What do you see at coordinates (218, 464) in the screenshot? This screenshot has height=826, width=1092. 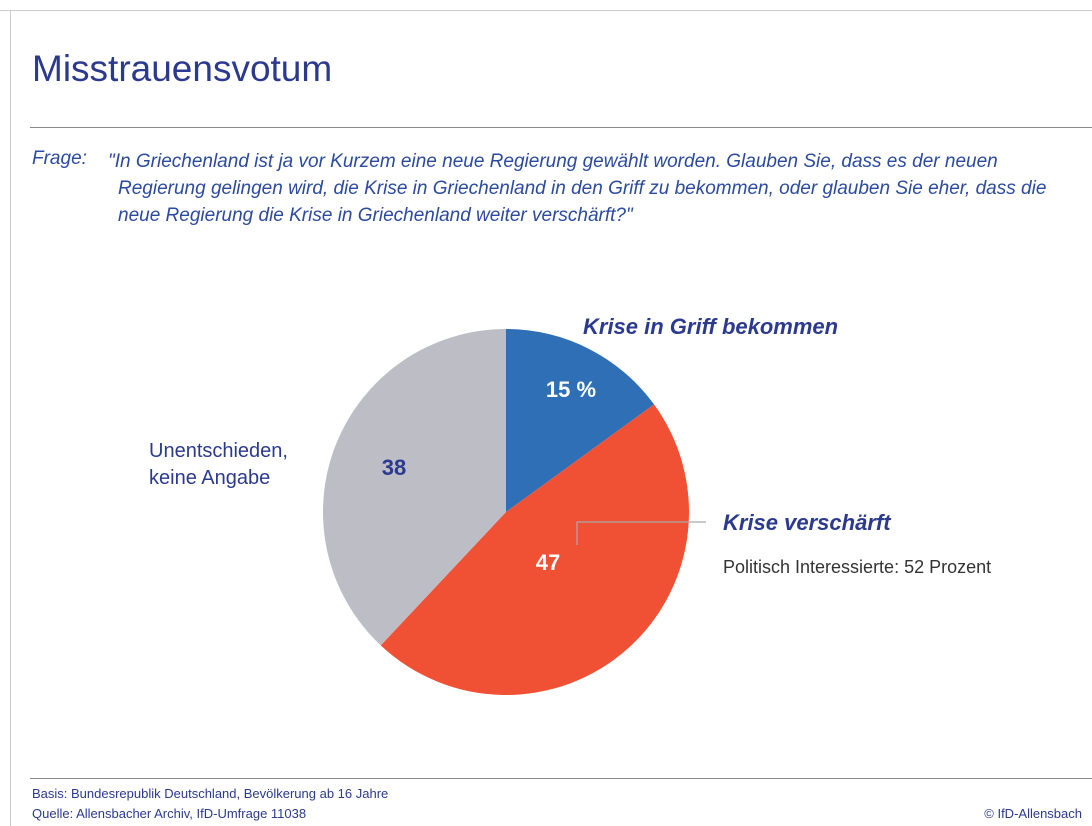 I see `category-label: Unentschieden, keine Angabe` at bounding box center [218, 464].